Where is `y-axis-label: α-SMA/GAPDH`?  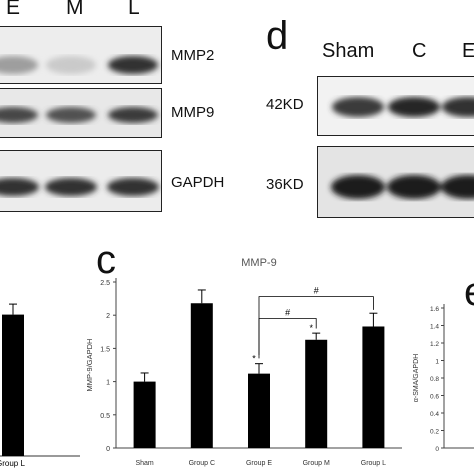 y-axis-label: α-SMA/GAPDH is located at coordinates (416, 378).